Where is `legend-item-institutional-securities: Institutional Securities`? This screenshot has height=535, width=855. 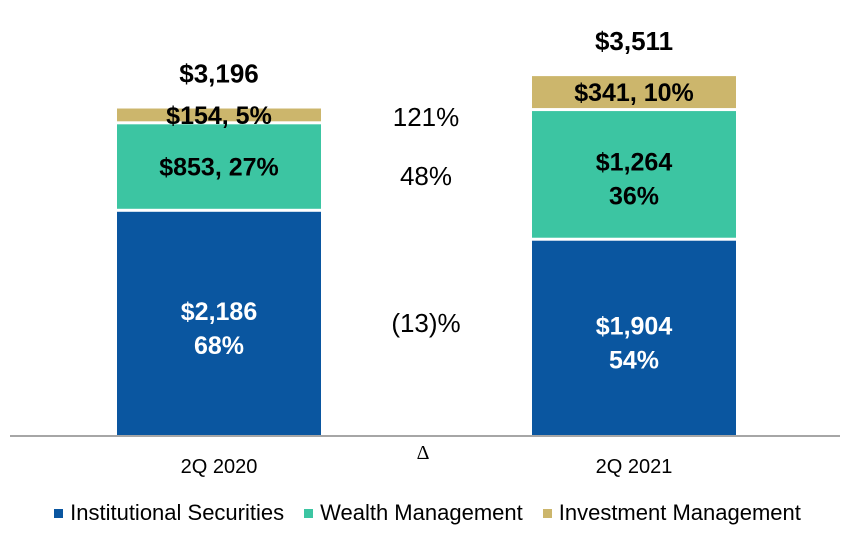
legend-item-institutional-securities: Institutional Securities is located at coordinates (169, 513).